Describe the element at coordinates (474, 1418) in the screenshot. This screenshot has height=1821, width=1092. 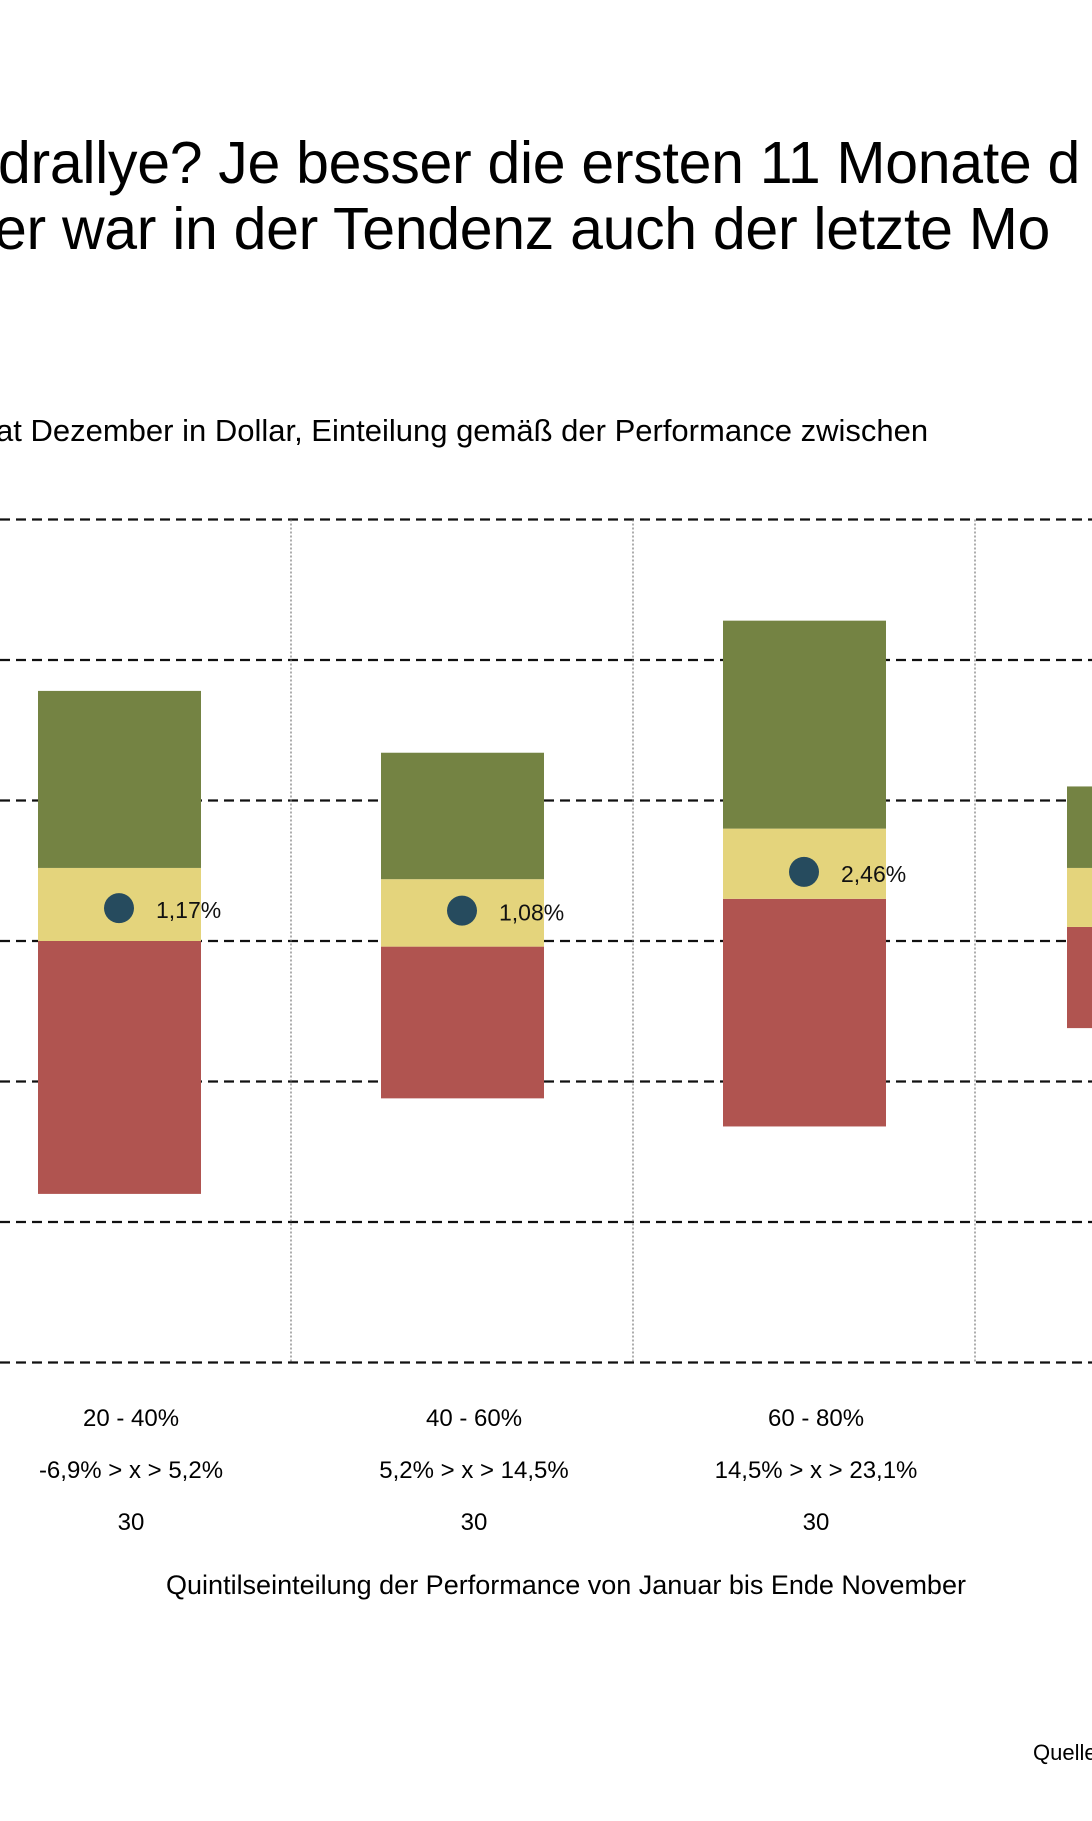
I see `category-quintile-label: 40 - 60%` at that location.